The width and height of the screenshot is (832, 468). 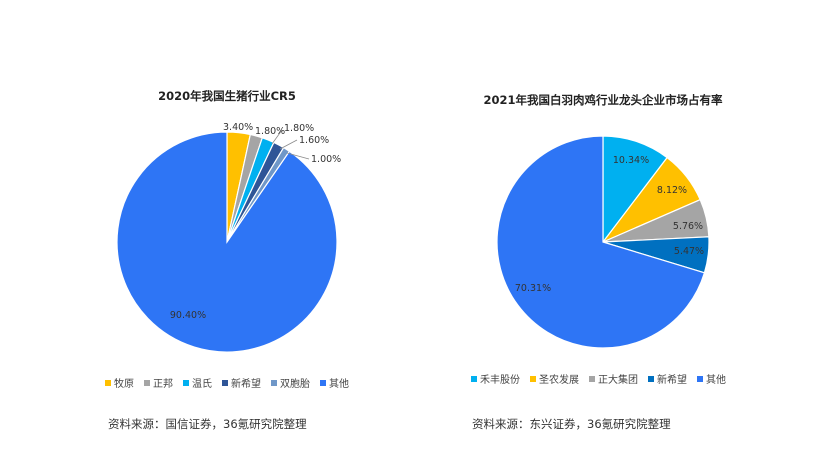 I want to click on legend: 禾丰股份 圣农发展 正大集团 新希望 其他, so click(x=598, y=379).